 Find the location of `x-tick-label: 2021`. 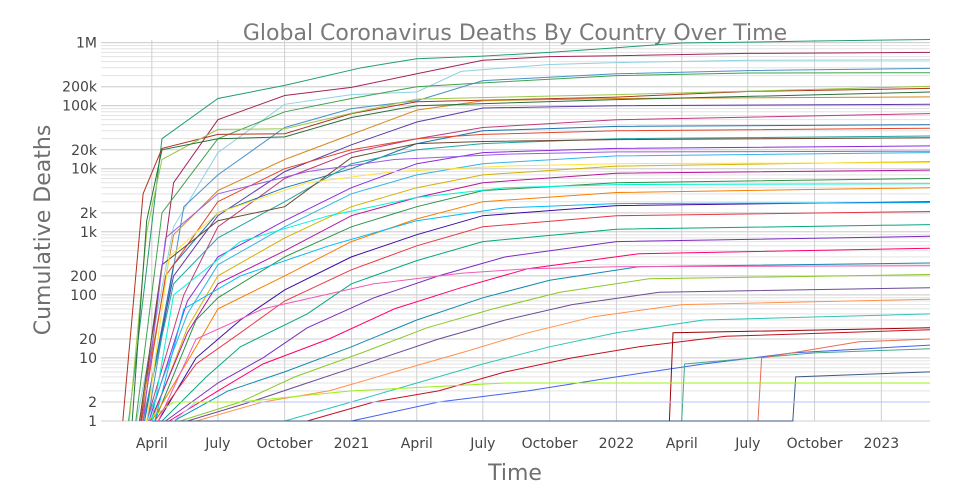

x-tick-label: 2021 is located at coordinates (352, 444).